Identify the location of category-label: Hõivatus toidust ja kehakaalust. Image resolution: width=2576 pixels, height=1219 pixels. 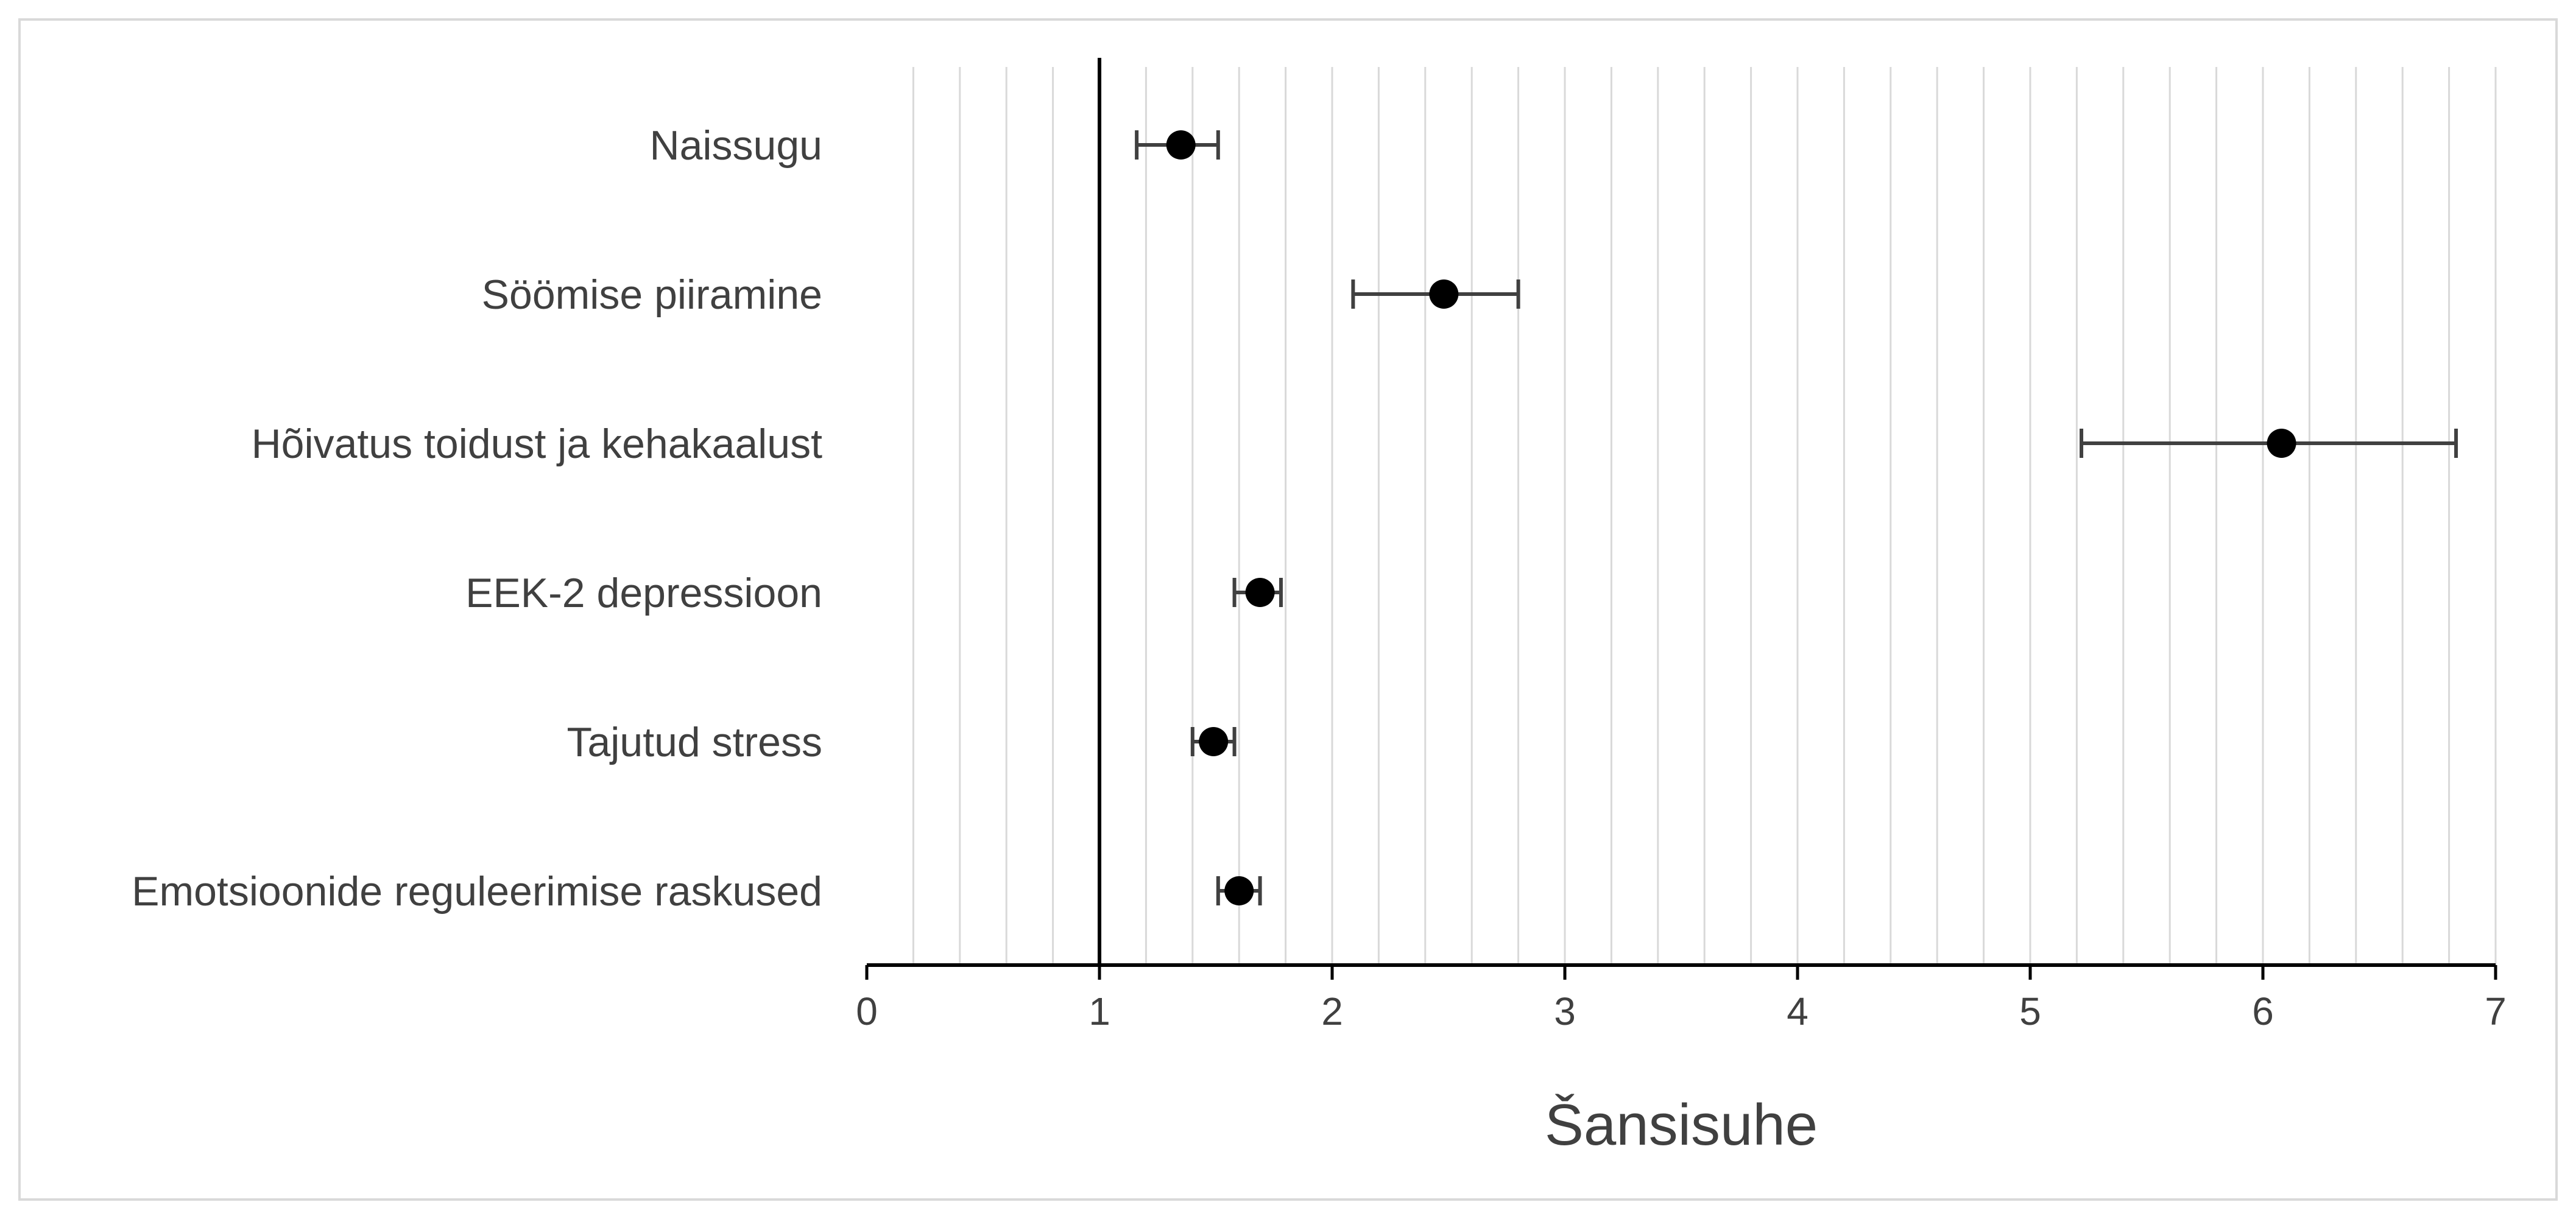
(537, 444).